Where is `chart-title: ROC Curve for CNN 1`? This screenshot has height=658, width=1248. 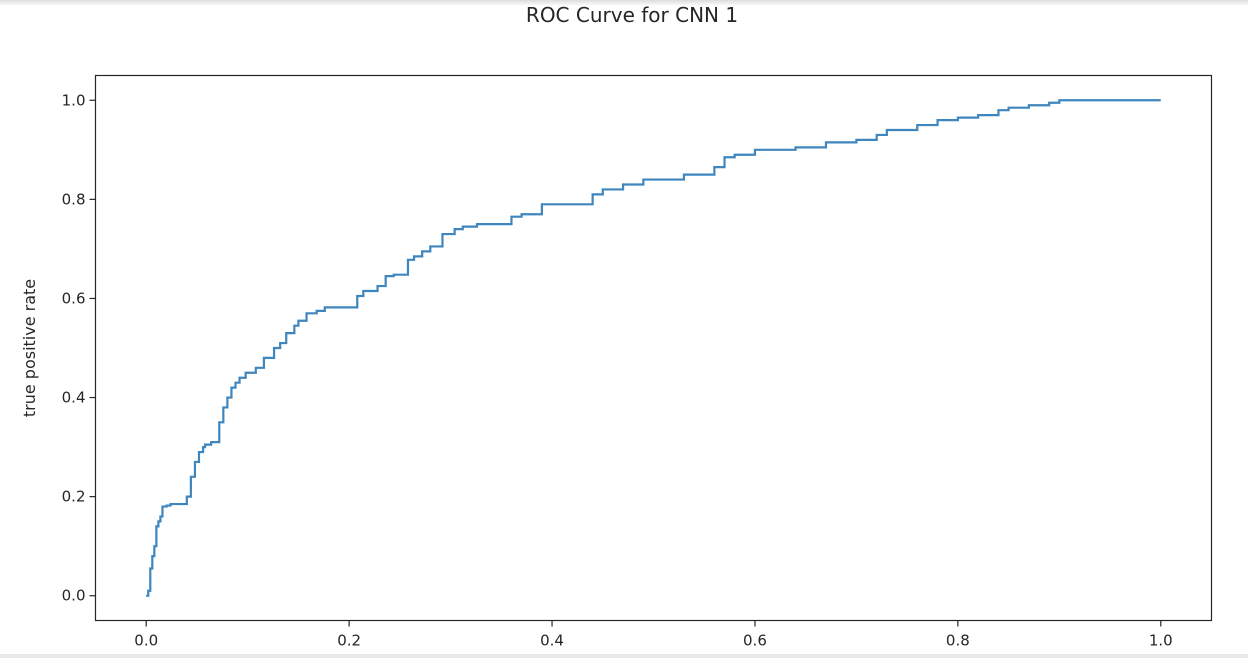
chart-title: ROC Curve for CNN 1 is located at coordinates (632, 15).